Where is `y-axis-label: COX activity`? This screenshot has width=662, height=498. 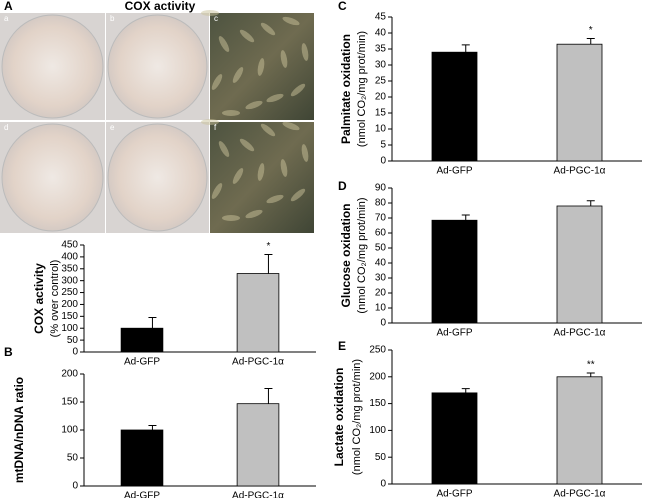 y-axis-label: COX activity is located at coordinates (39, 298).